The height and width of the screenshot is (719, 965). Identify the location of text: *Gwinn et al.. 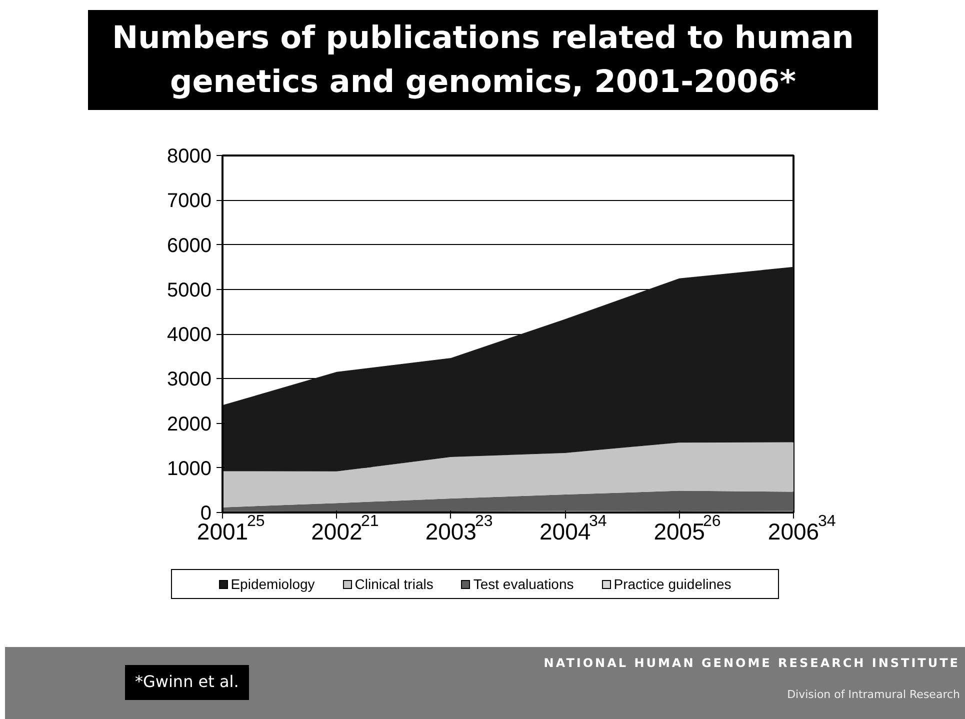
(187, 682).